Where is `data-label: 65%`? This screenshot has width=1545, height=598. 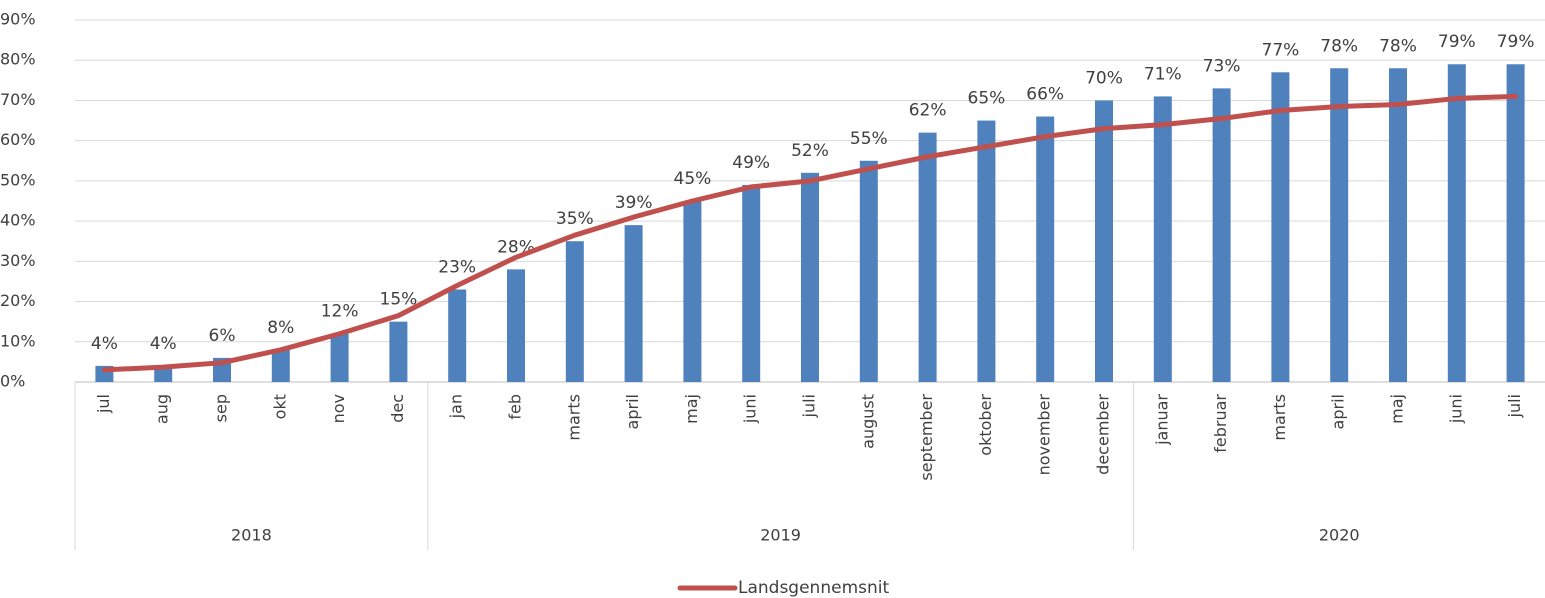
data-label: 65% is located at coordinates (987, 99).